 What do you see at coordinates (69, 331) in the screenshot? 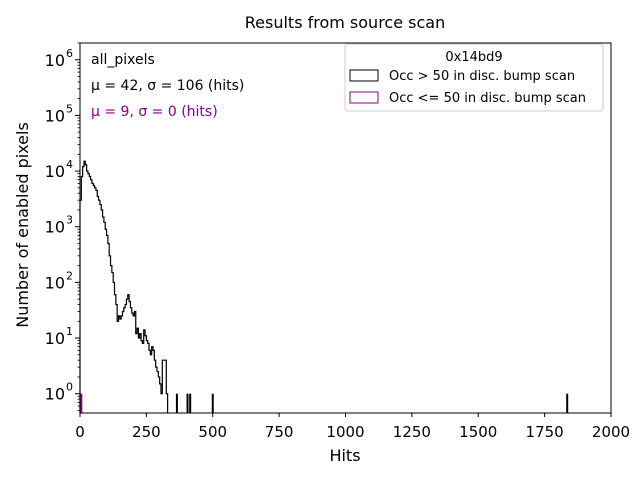
I see `y-tick-exponent: 1` at bounding box center [69, 331].